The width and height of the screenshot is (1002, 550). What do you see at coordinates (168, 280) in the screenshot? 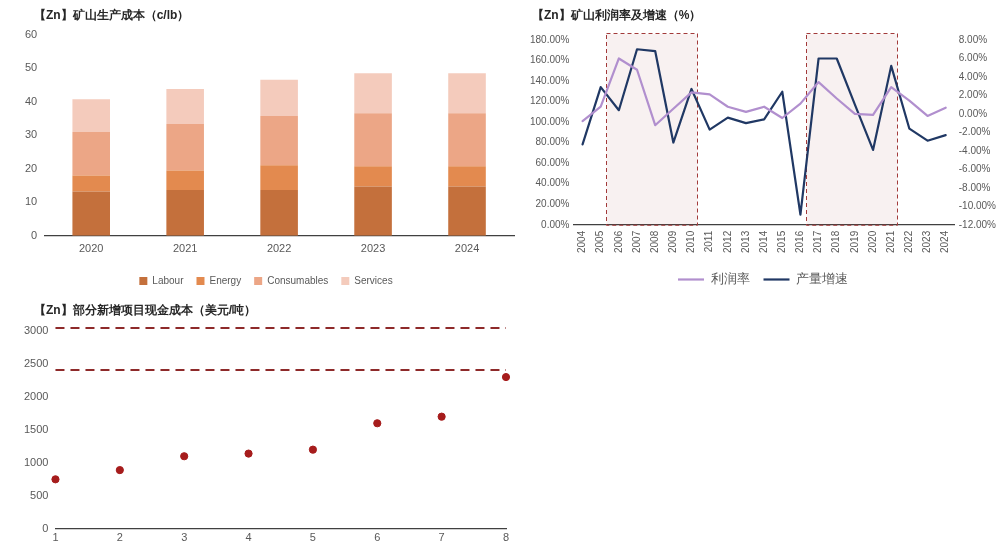
I see `legend-label: Labour` at bounding box center [168, 280].